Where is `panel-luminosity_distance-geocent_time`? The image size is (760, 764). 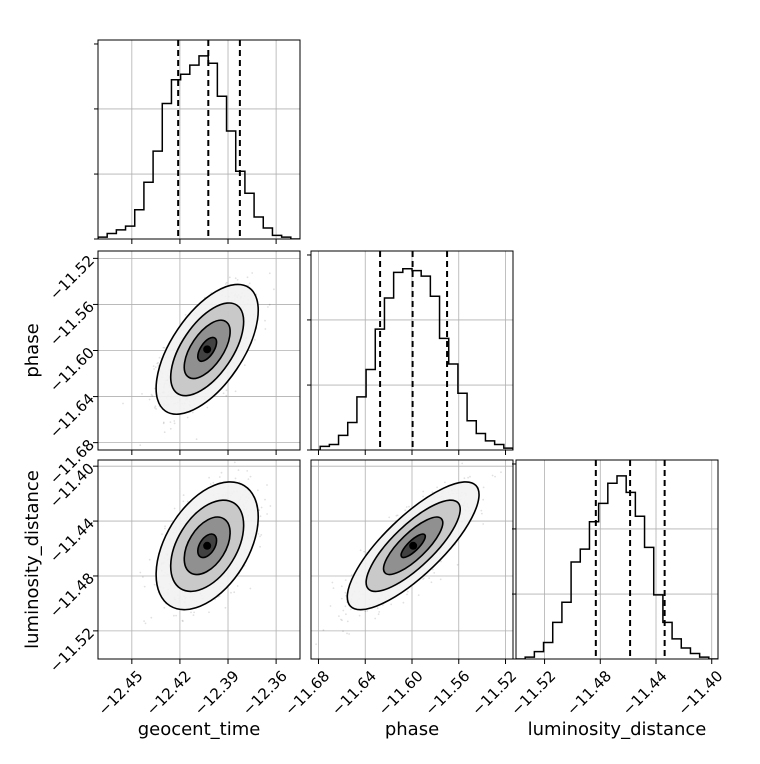
panel-luminosity_distance-geocent_time is located at coordinates (197, 561).